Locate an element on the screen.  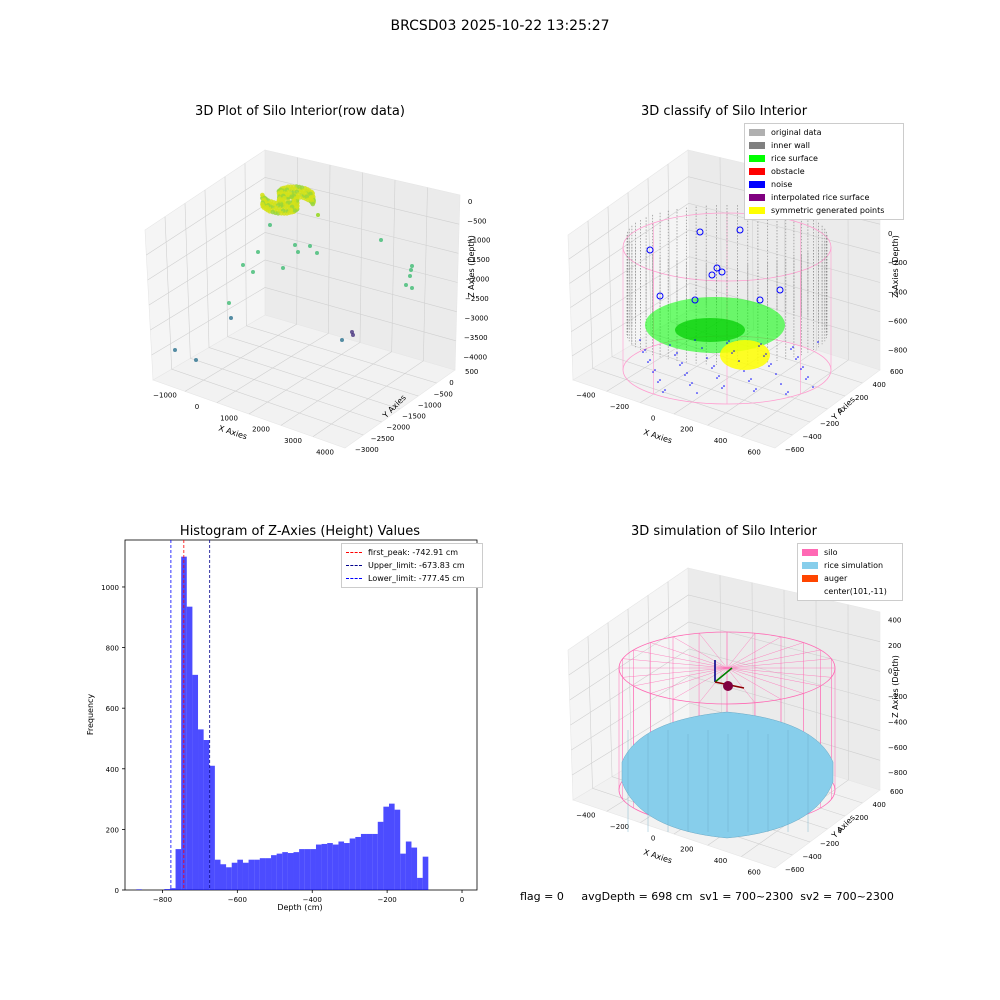
hist-xtick: −600 is located at coordinates (237, 900).